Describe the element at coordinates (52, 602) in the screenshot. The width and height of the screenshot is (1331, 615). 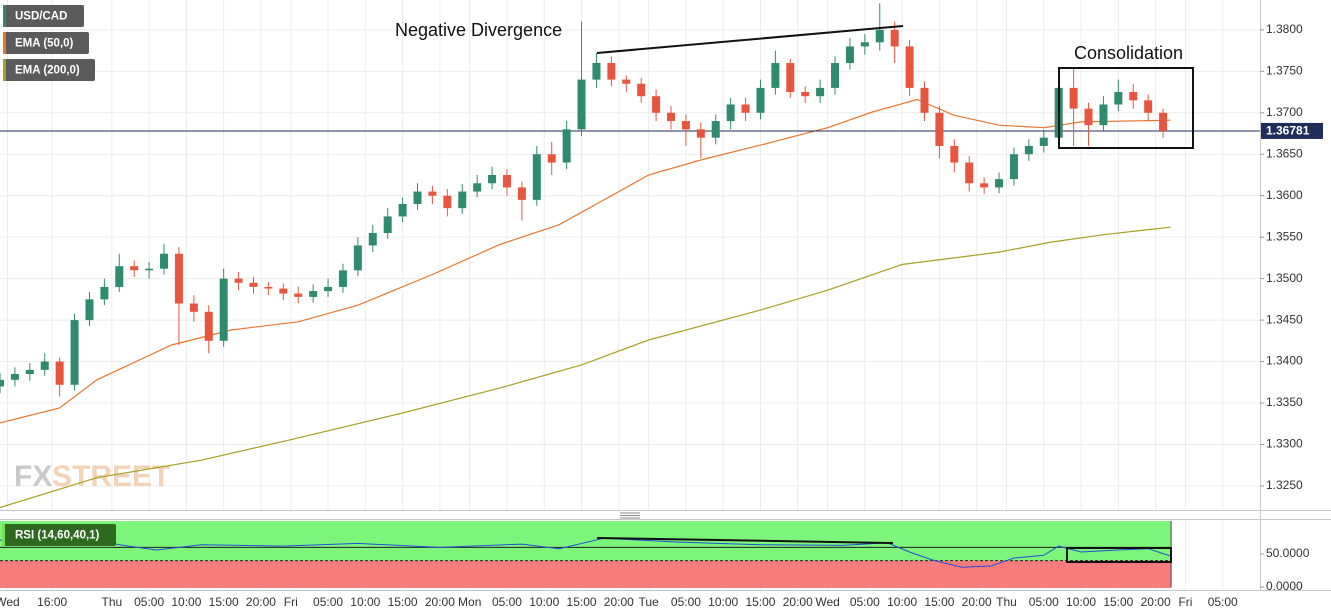
I see `x-tick-label: 16:00` at that location.